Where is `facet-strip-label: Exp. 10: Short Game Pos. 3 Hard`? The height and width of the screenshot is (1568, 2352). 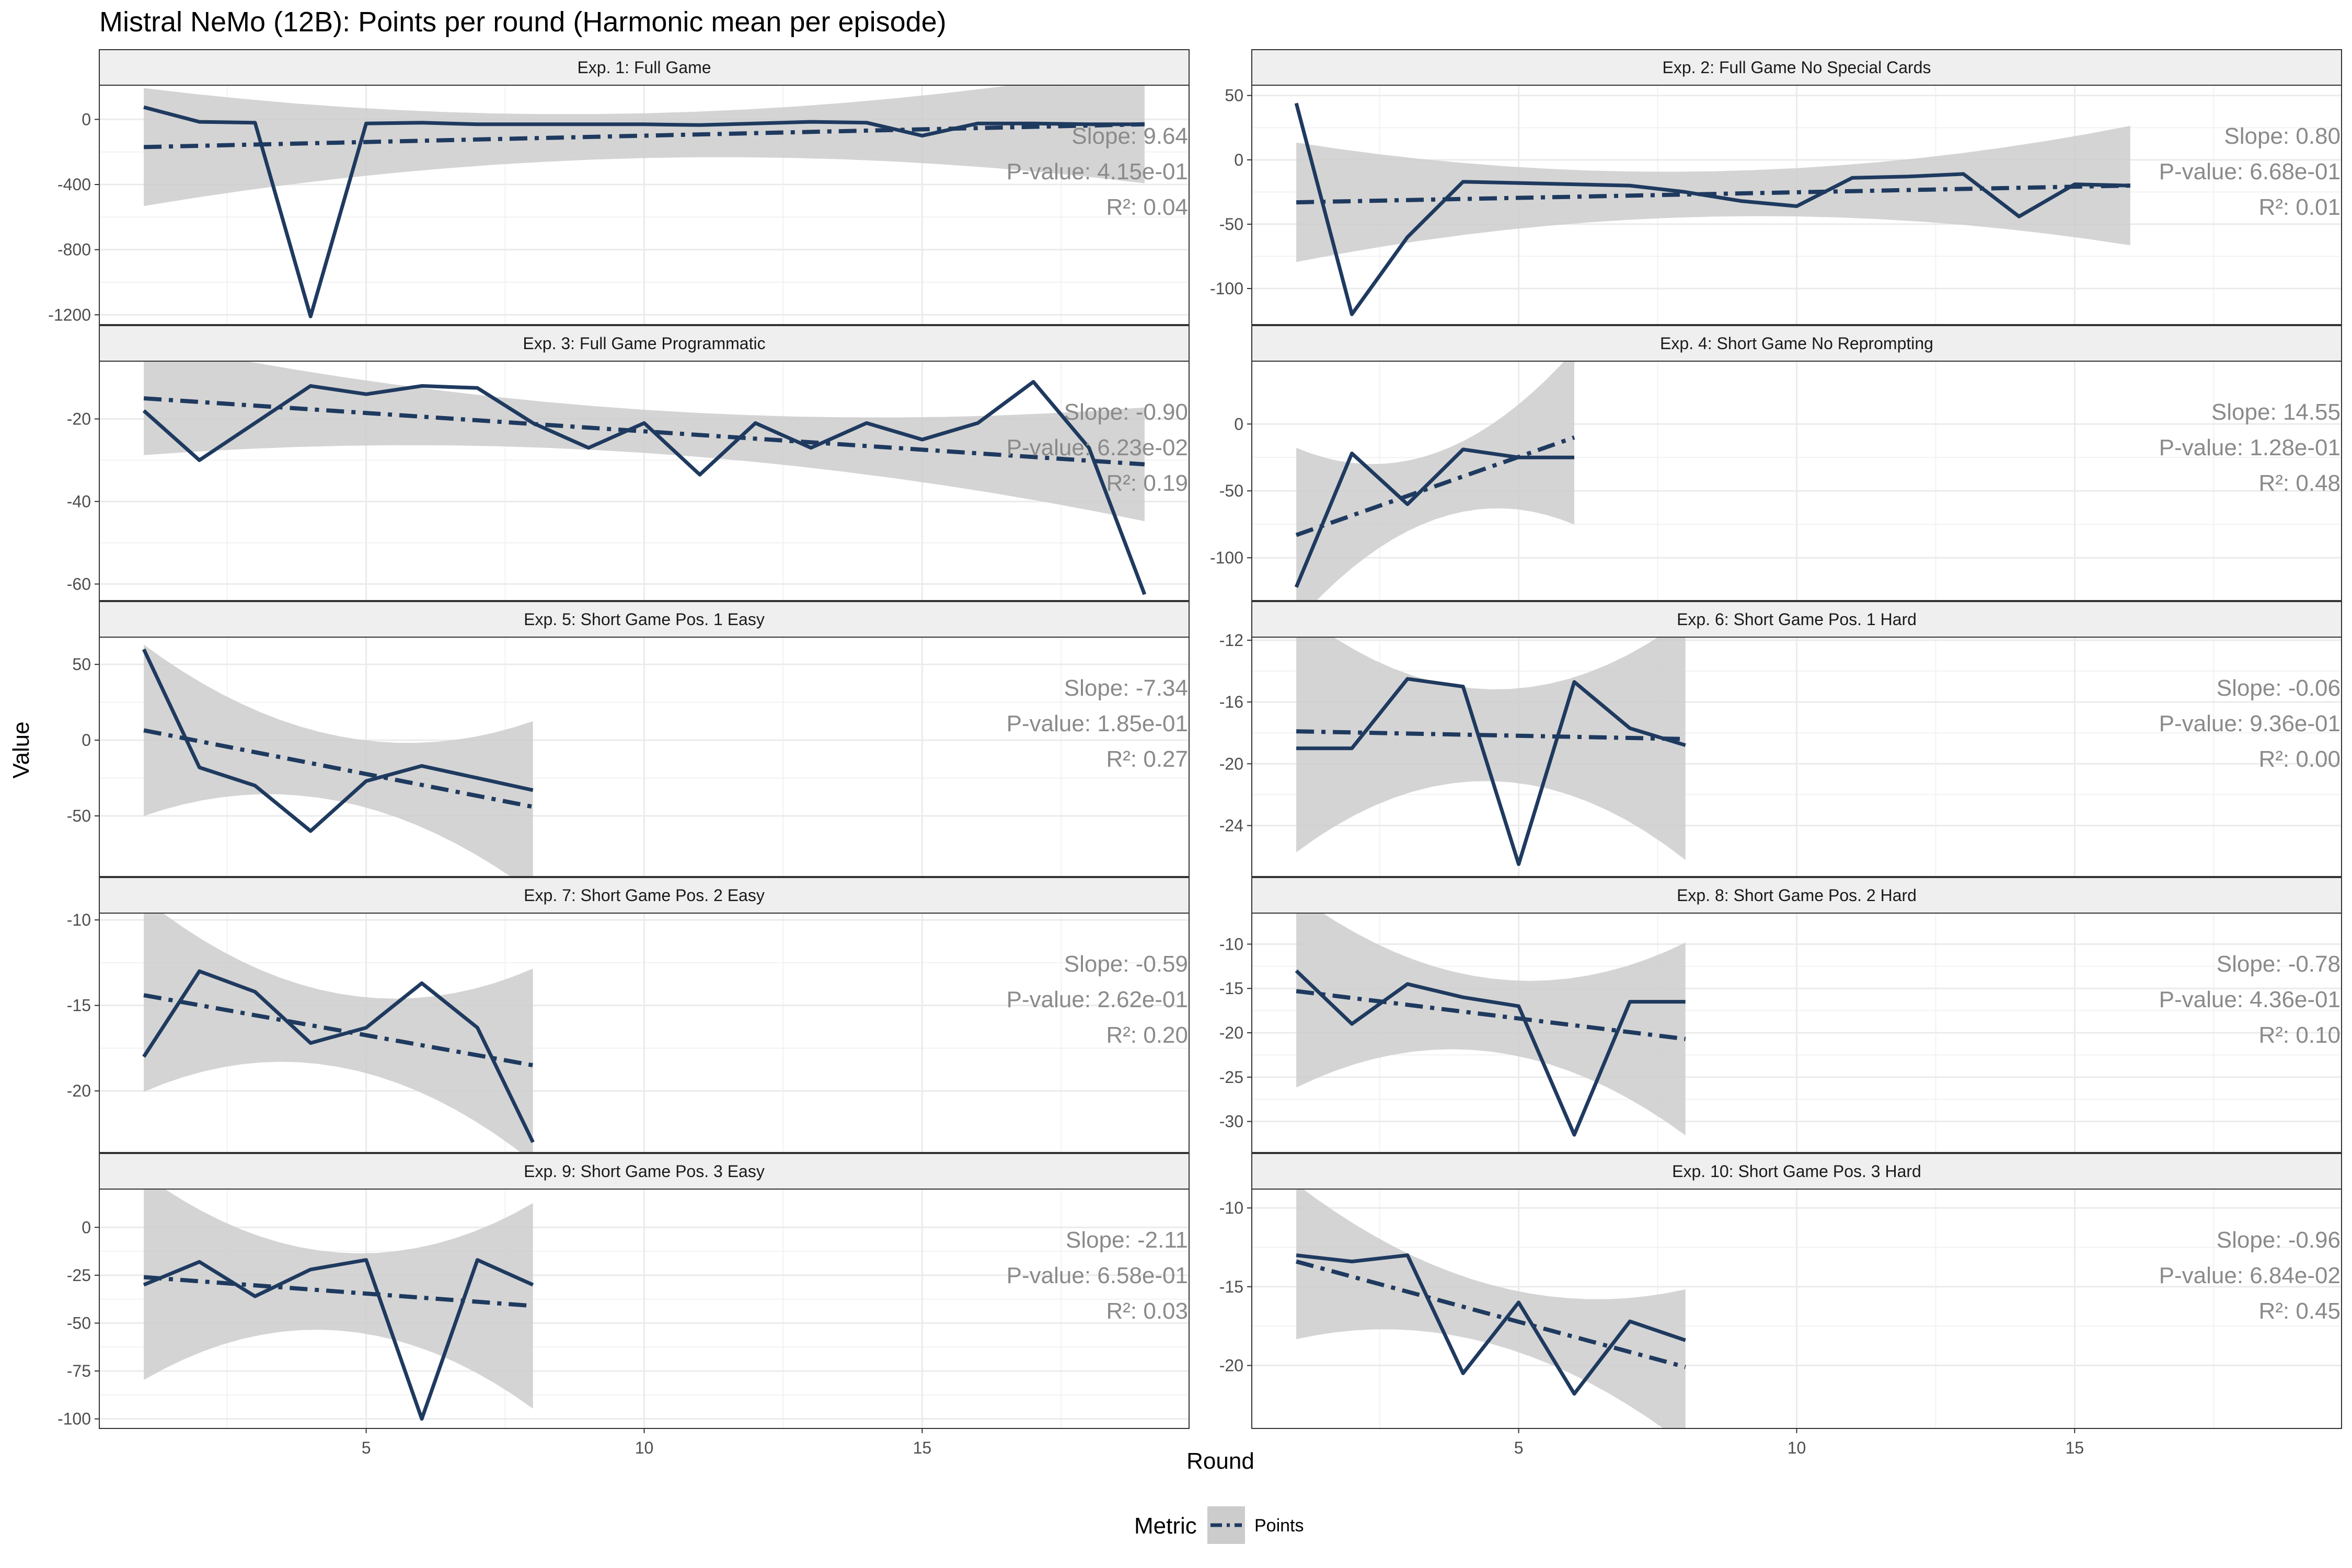 facet-strip-label: Exp. 10: Short Game Pos. 3 Hard is located at coordinates (1796, 1171).